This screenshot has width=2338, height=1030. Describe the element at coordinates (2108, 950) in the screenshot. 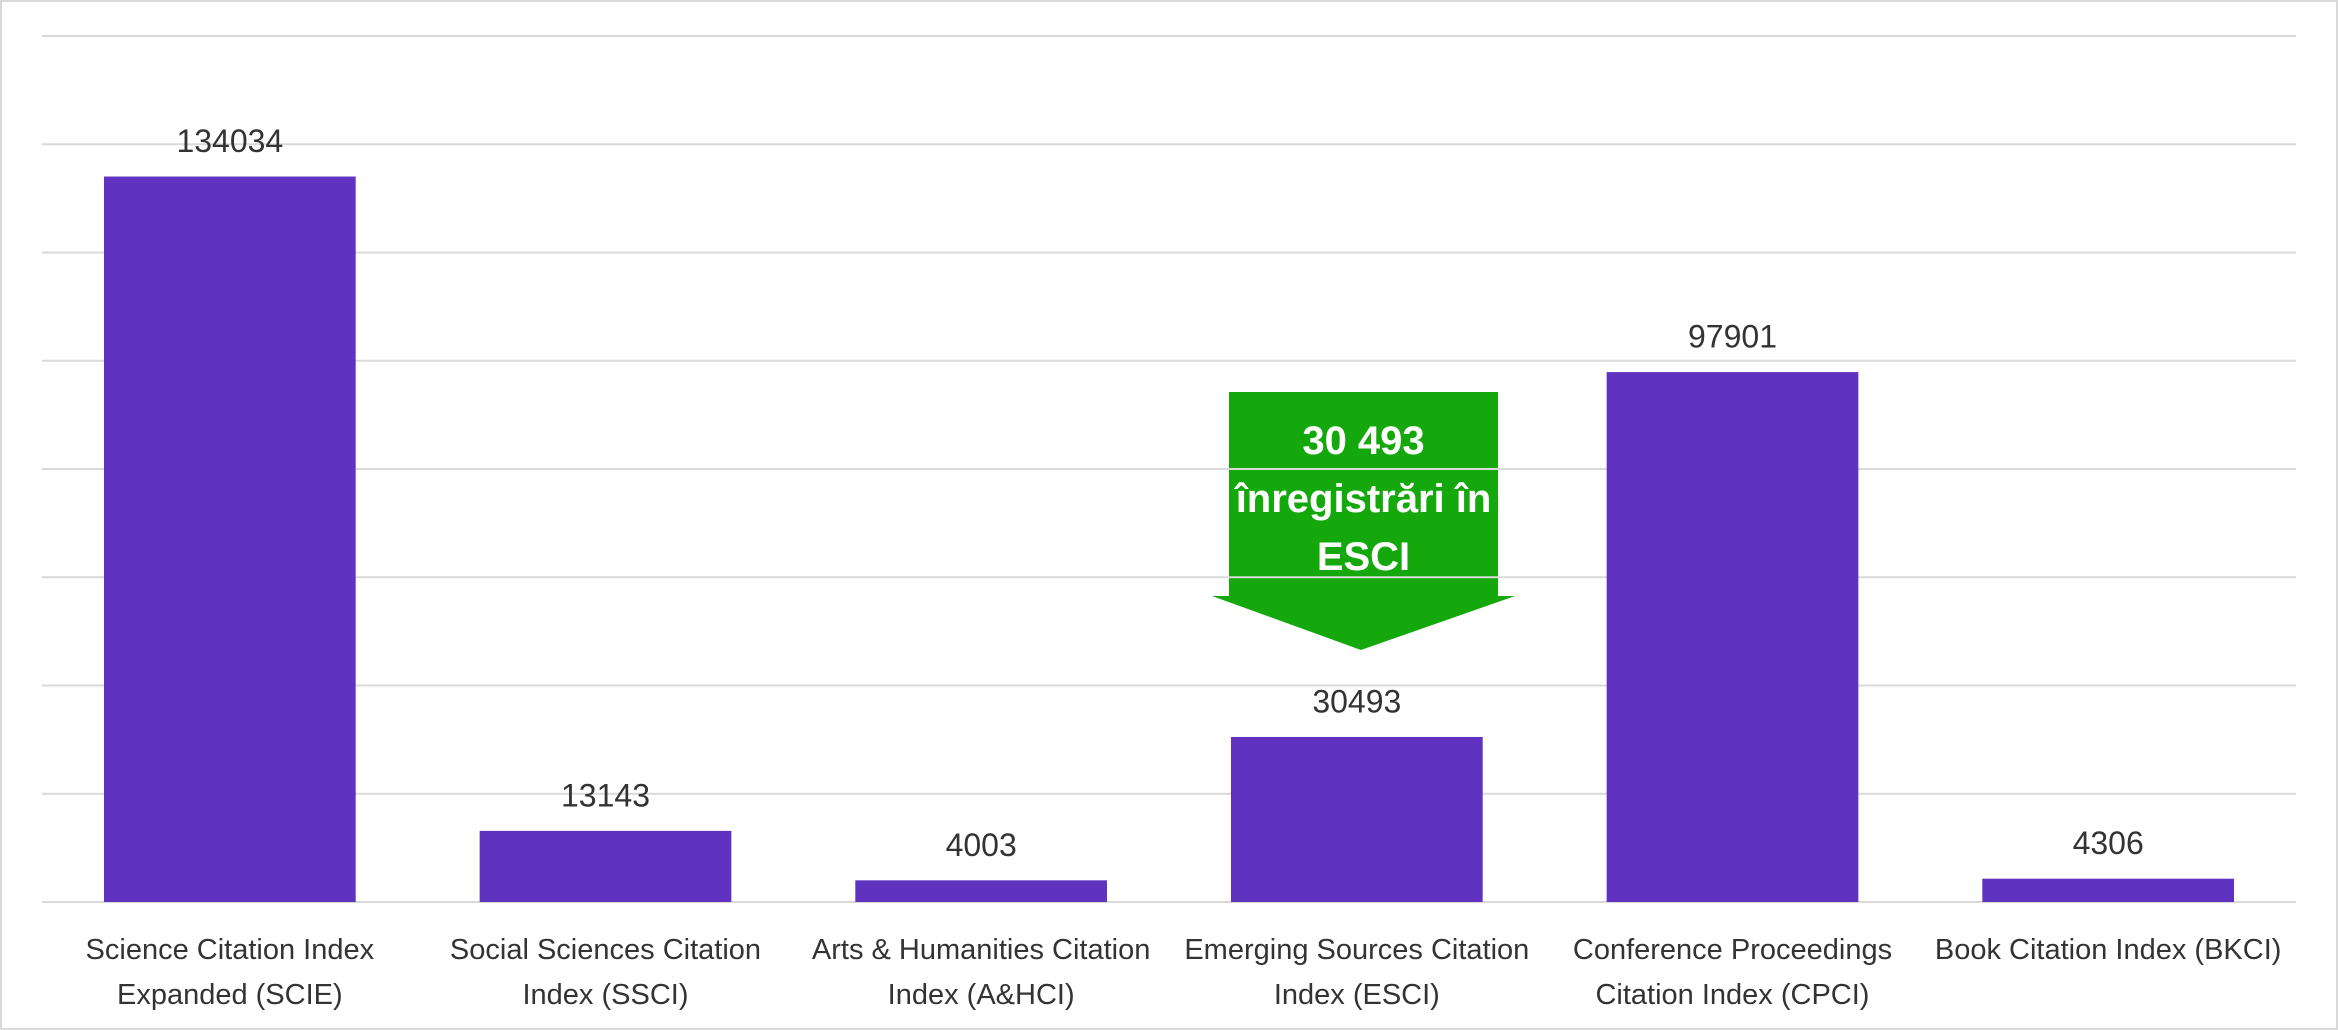

I see `x-tick-label: Book Citation Index (BKCI)` at that location.